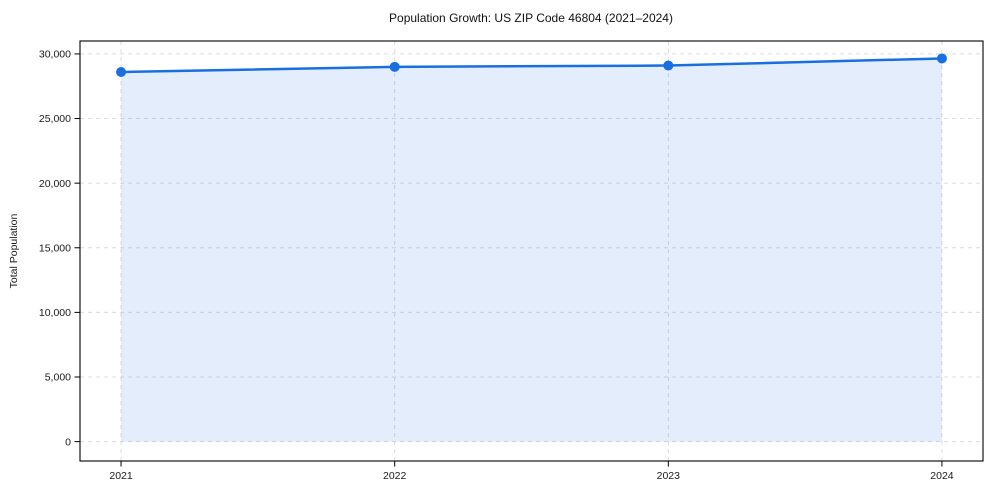  I want to click on y-tick-label: 30,000, so click(55, 55).